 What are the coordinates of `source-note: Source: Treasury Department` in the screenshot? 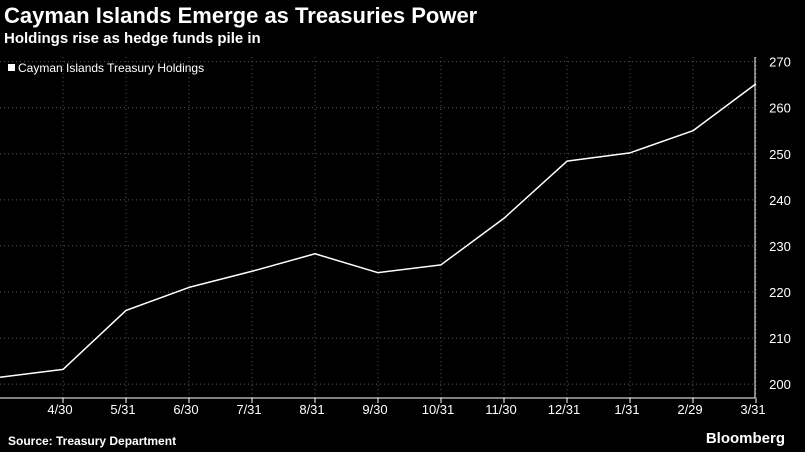 It's located at (92, 441).